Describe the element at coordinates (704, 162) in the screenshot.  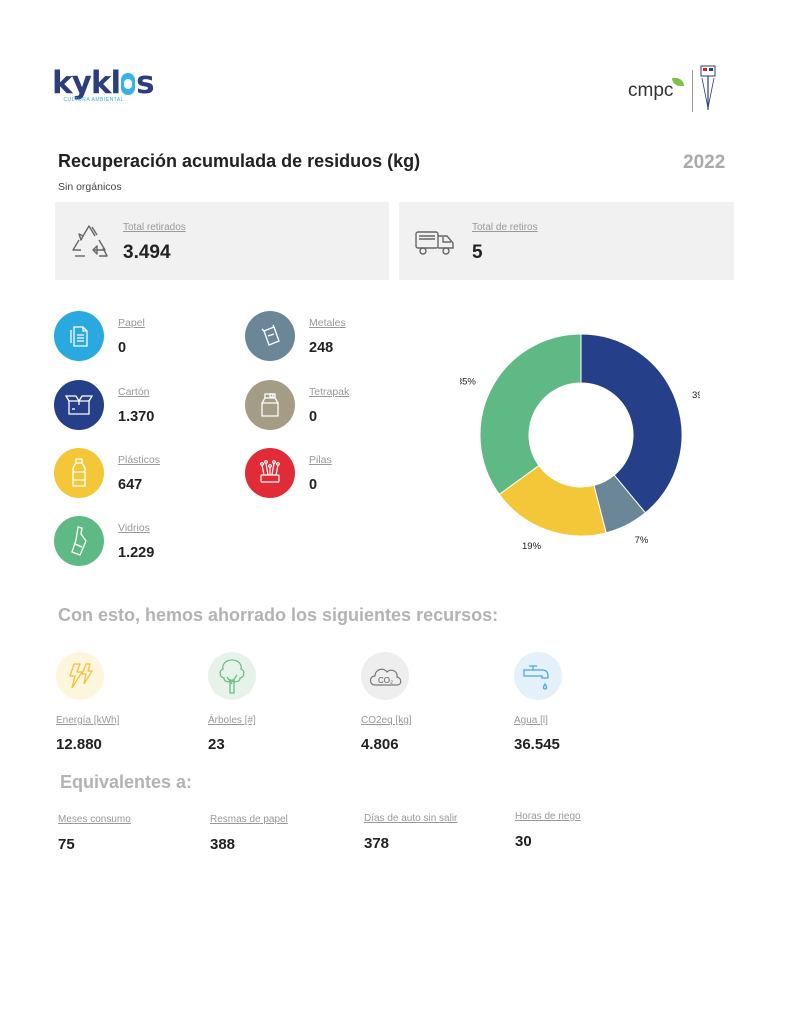
I see `report-year: 2022` at that location.